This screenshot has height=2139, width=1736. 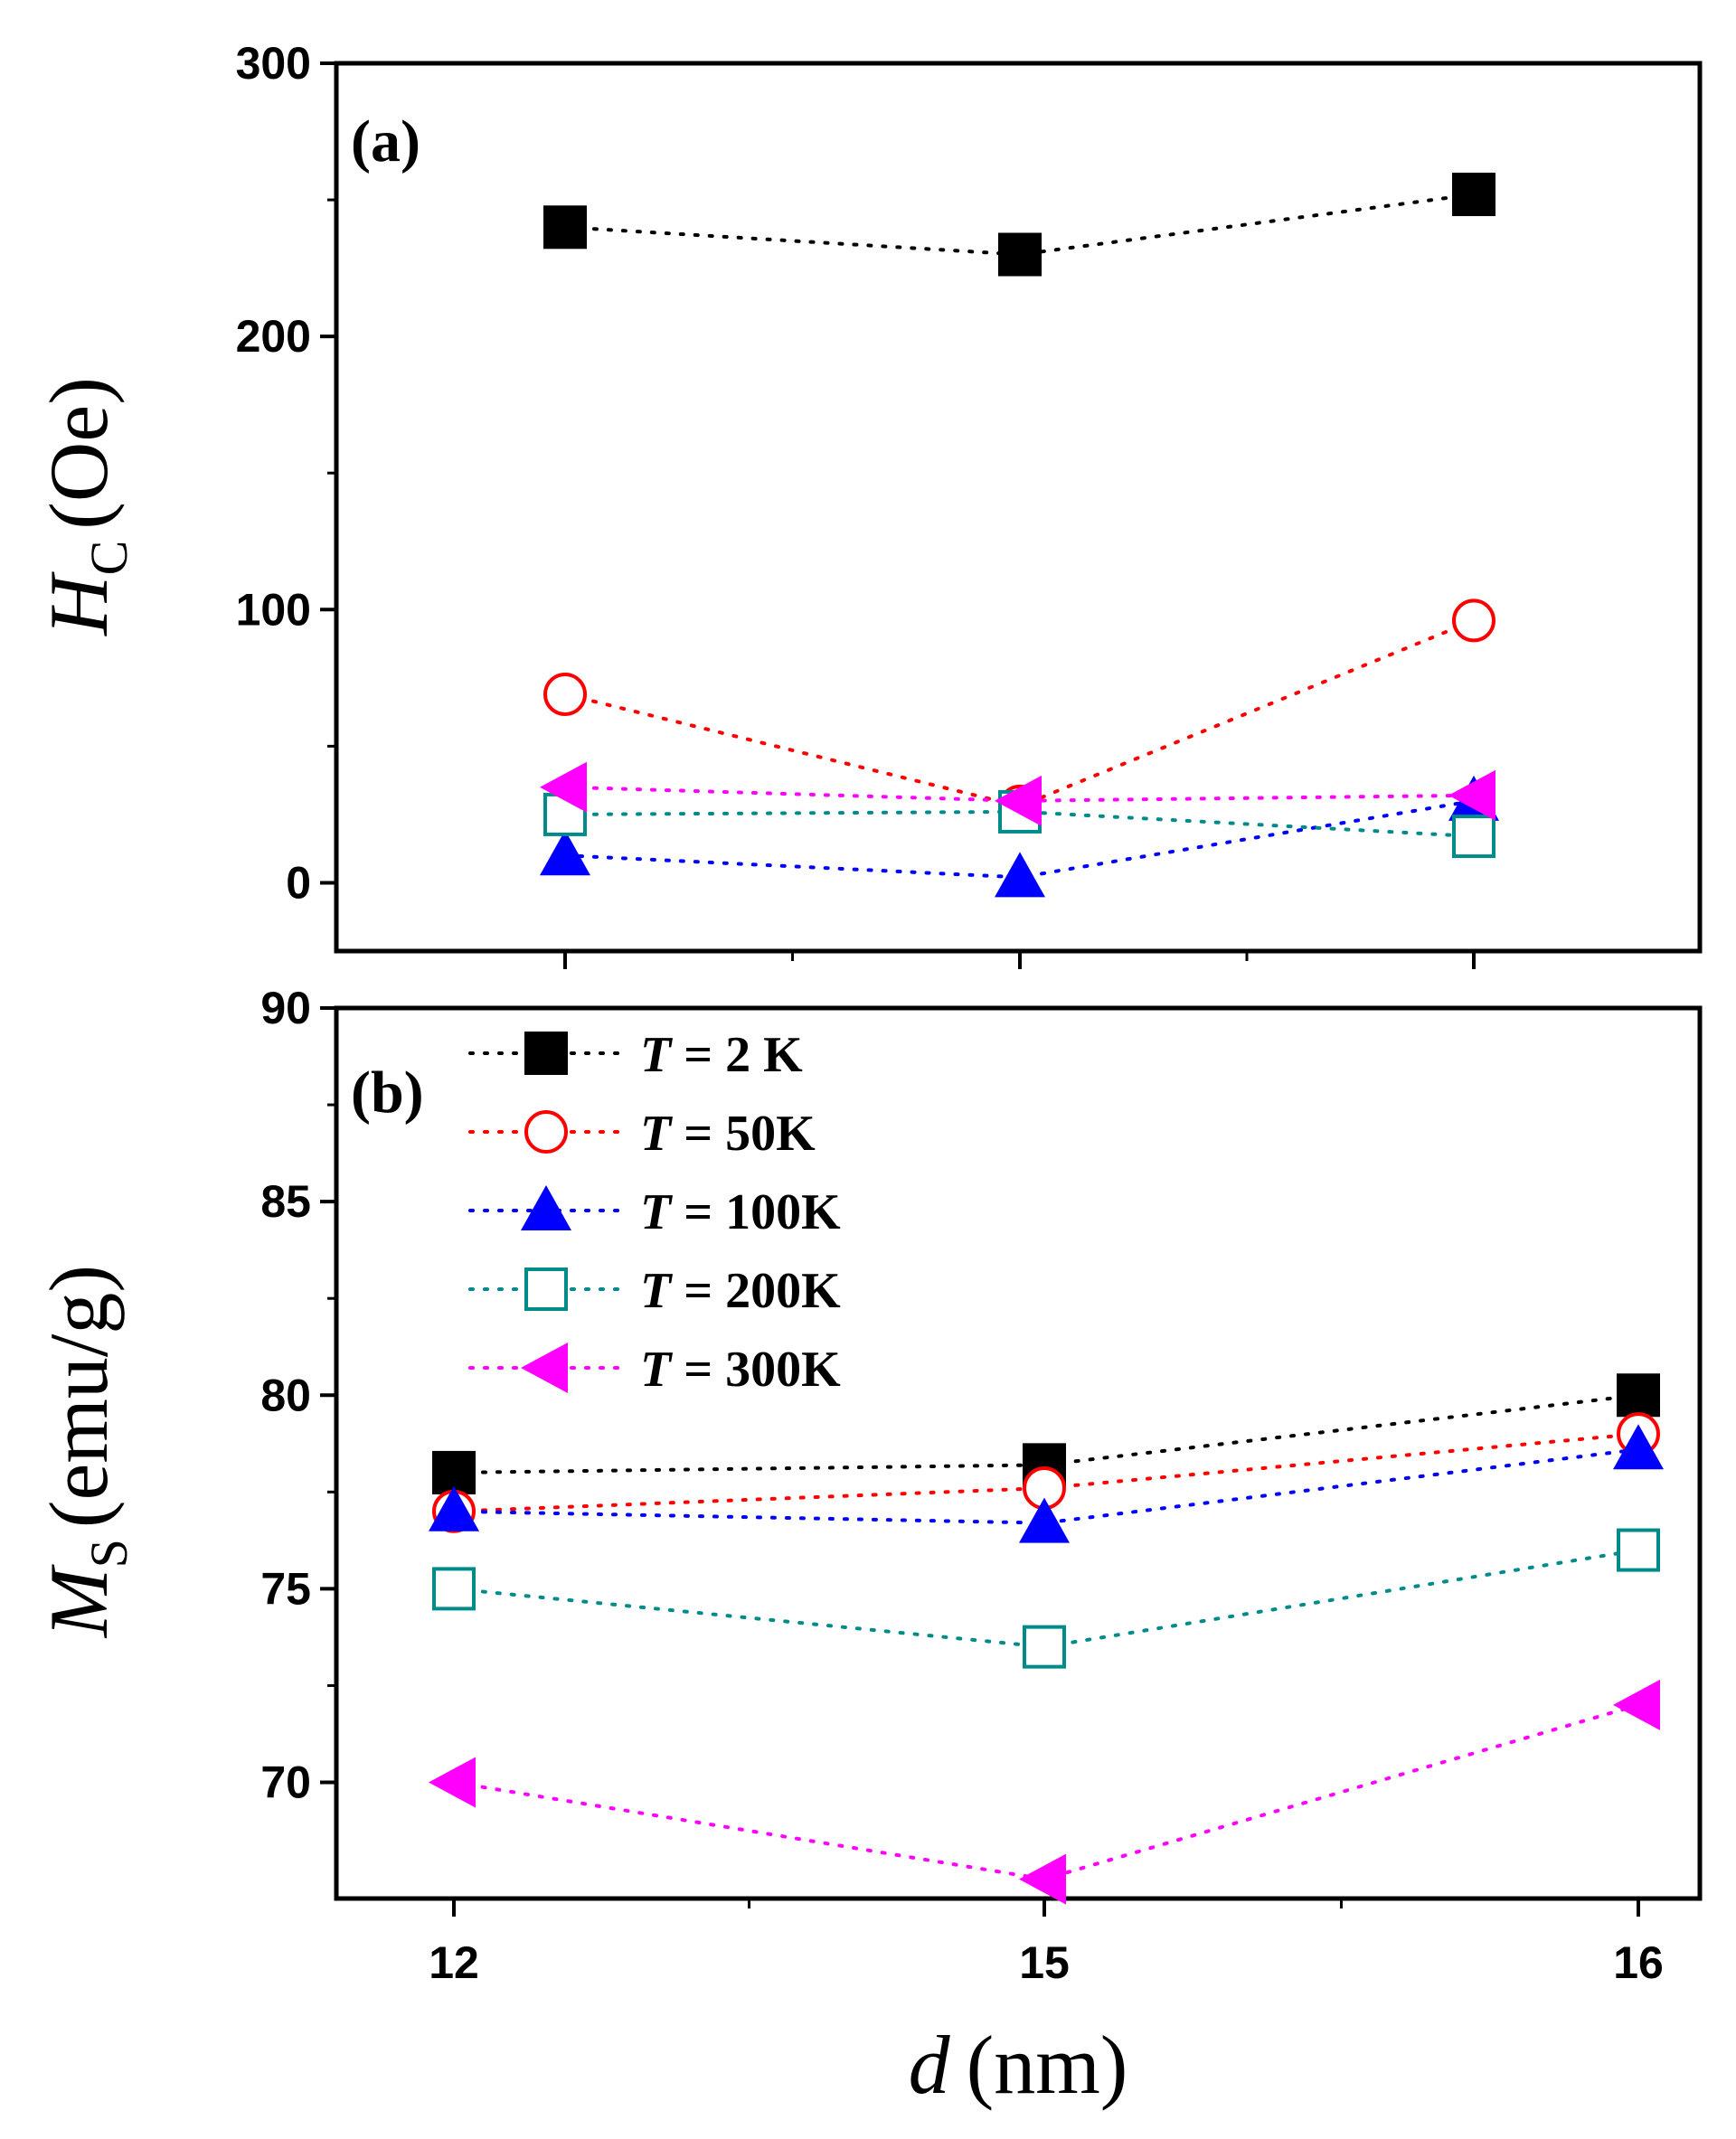 What do you see at coordinates (756, 1370) in the screenshot?
I see `legend-label-value: = 300K` at bounding box center [756, 1370].